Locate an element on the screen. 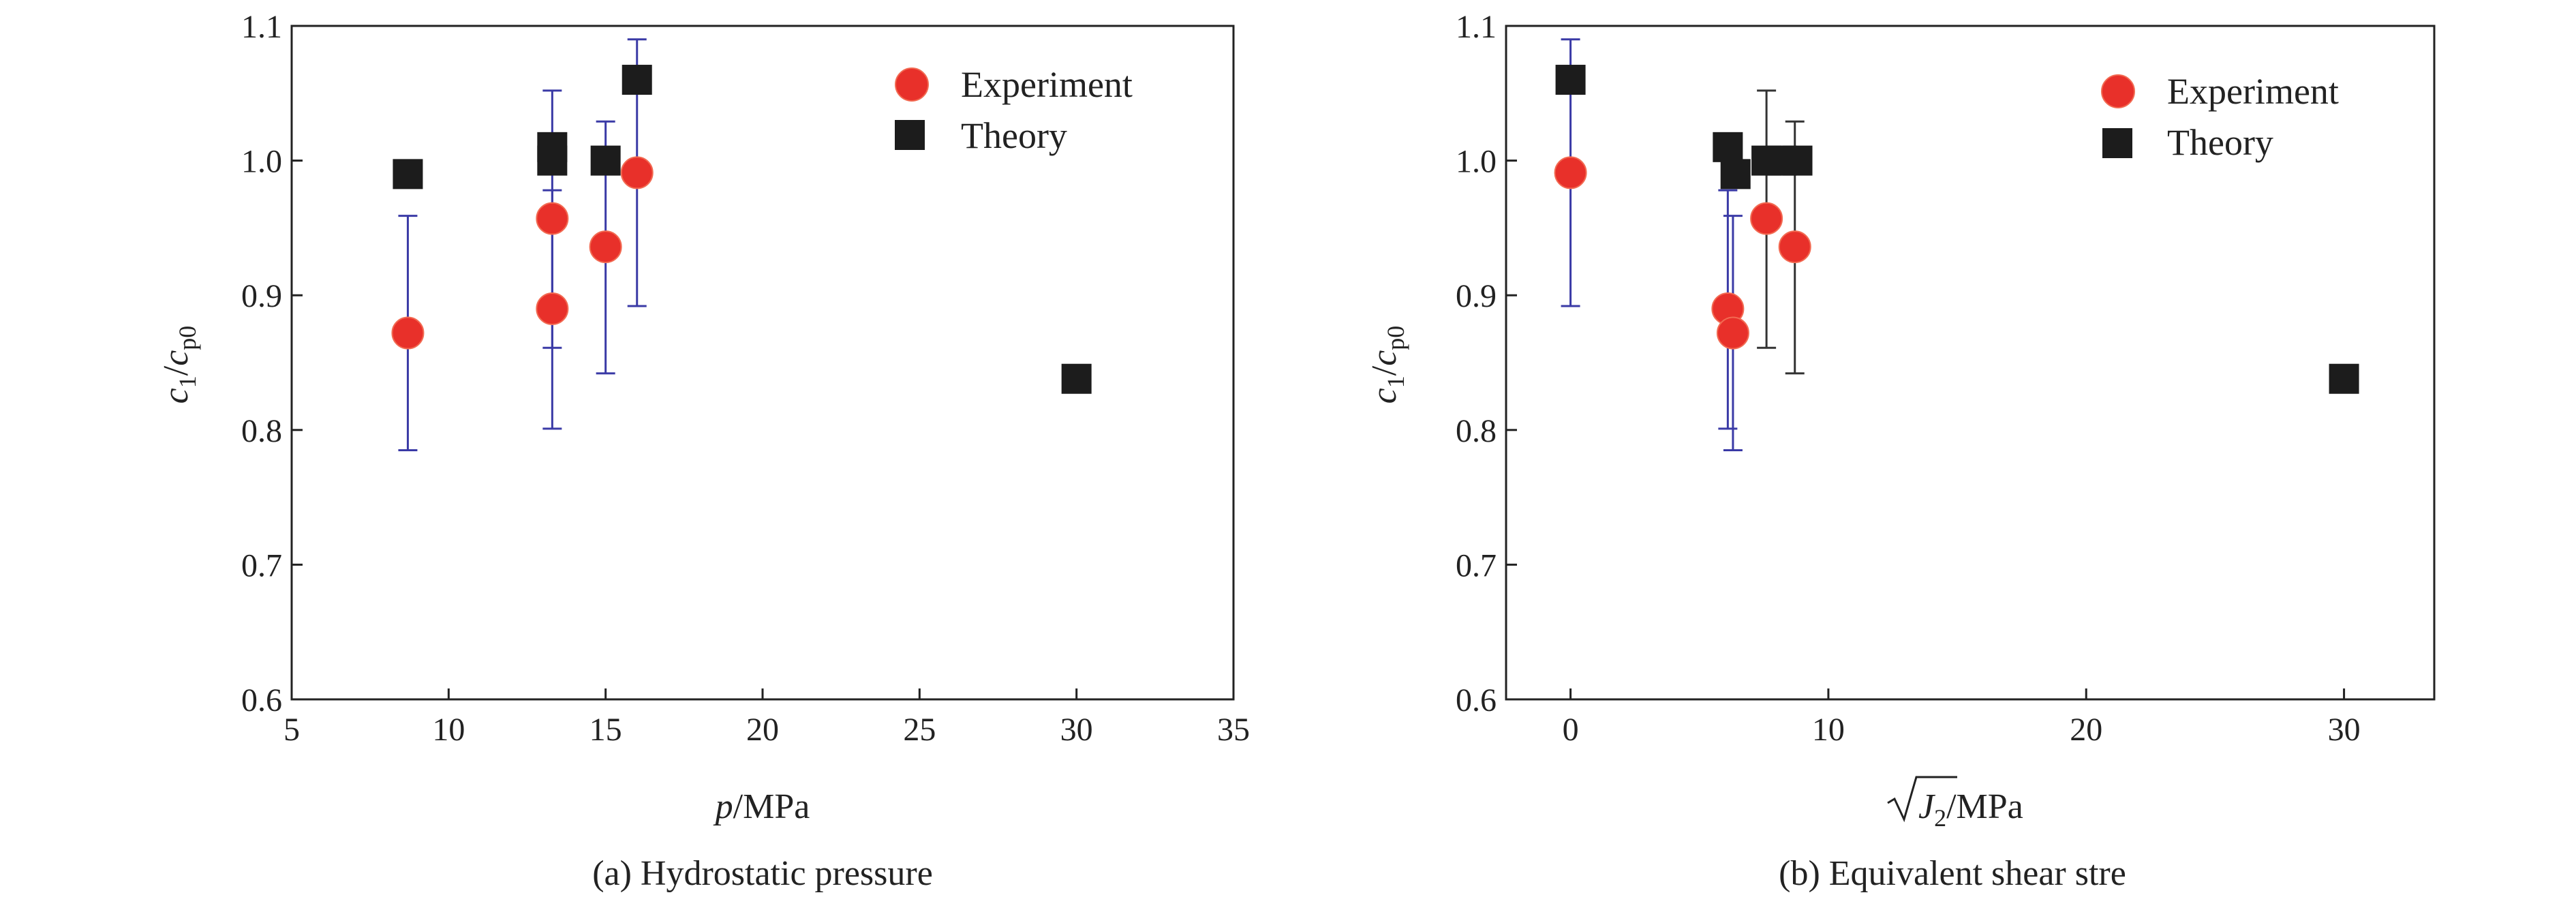 The height and width of the screenshot is (910, 2576). x-axis-label: p/MPa is located at coordinates (762, 806).